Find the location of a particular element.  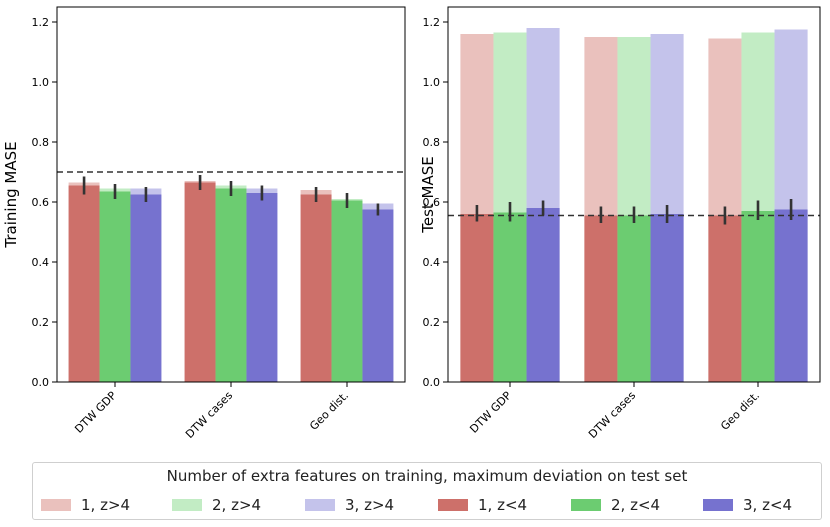

legend-item: 2, z<4 is located at coordinates (615, 505).